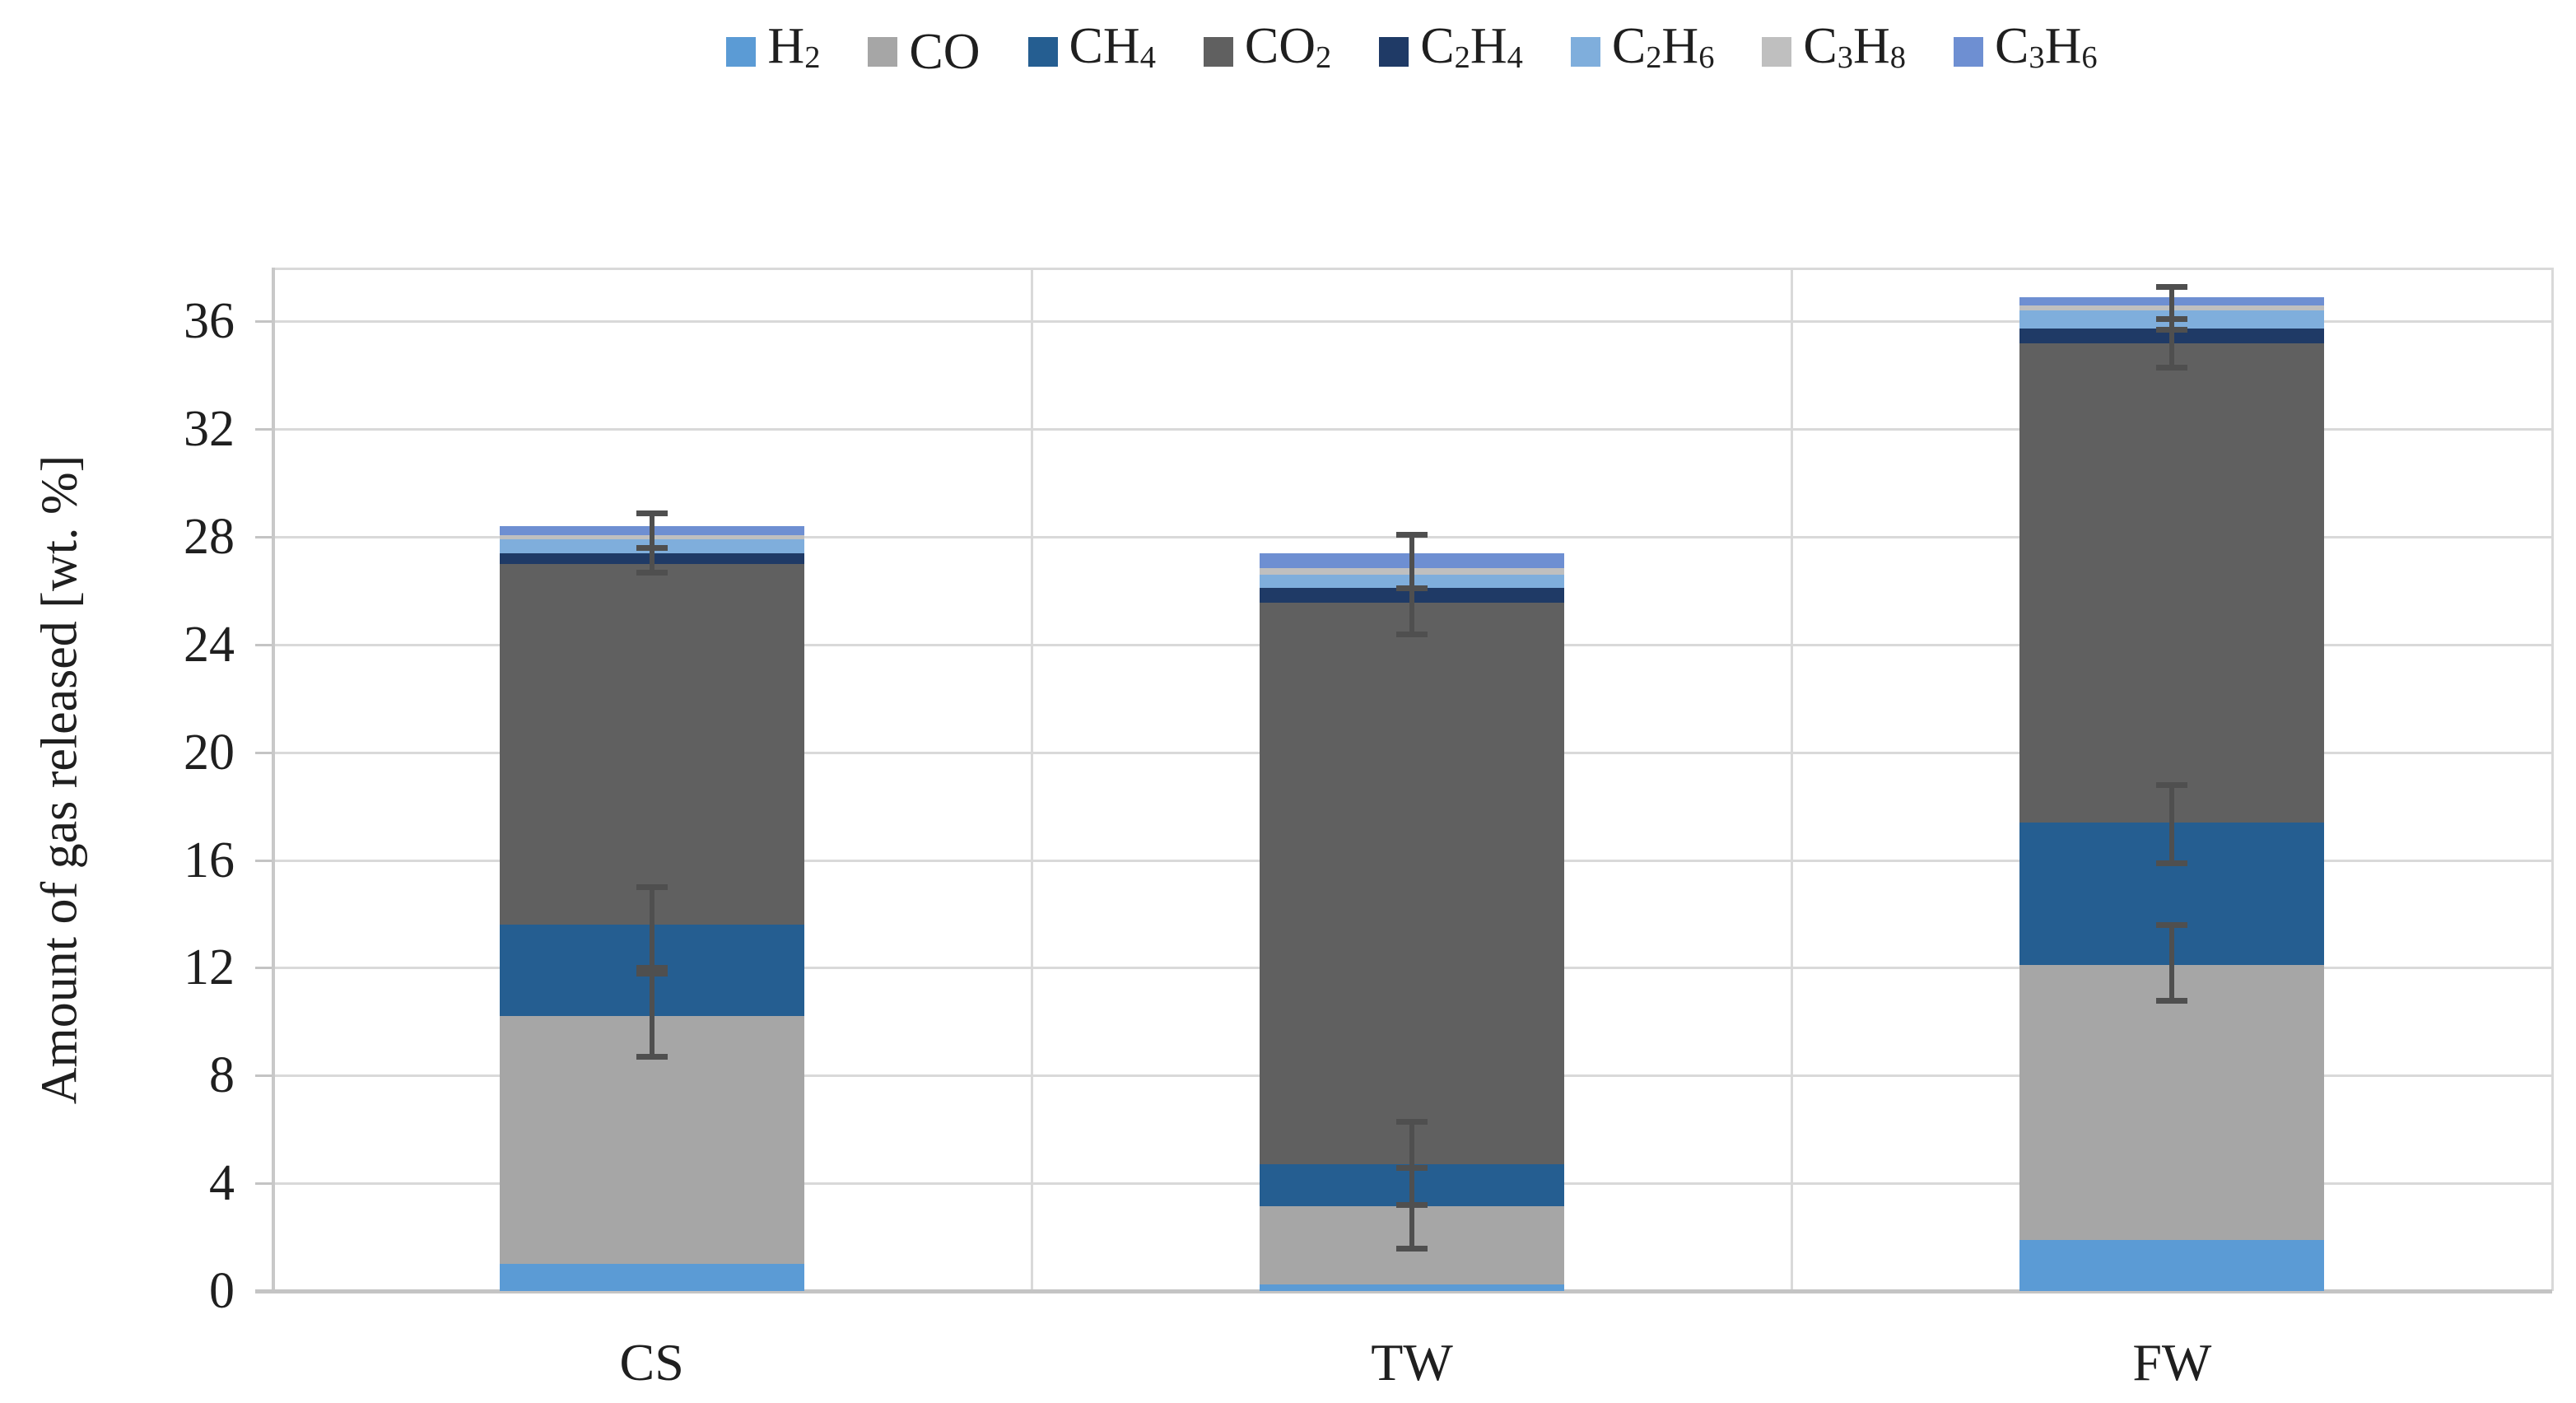 This screenshot has width=2576, height=1403. What do you see at coordinates (1412, 269) in the screenshot?
I see `plot-top-border` at bounding box center [1412, 269].